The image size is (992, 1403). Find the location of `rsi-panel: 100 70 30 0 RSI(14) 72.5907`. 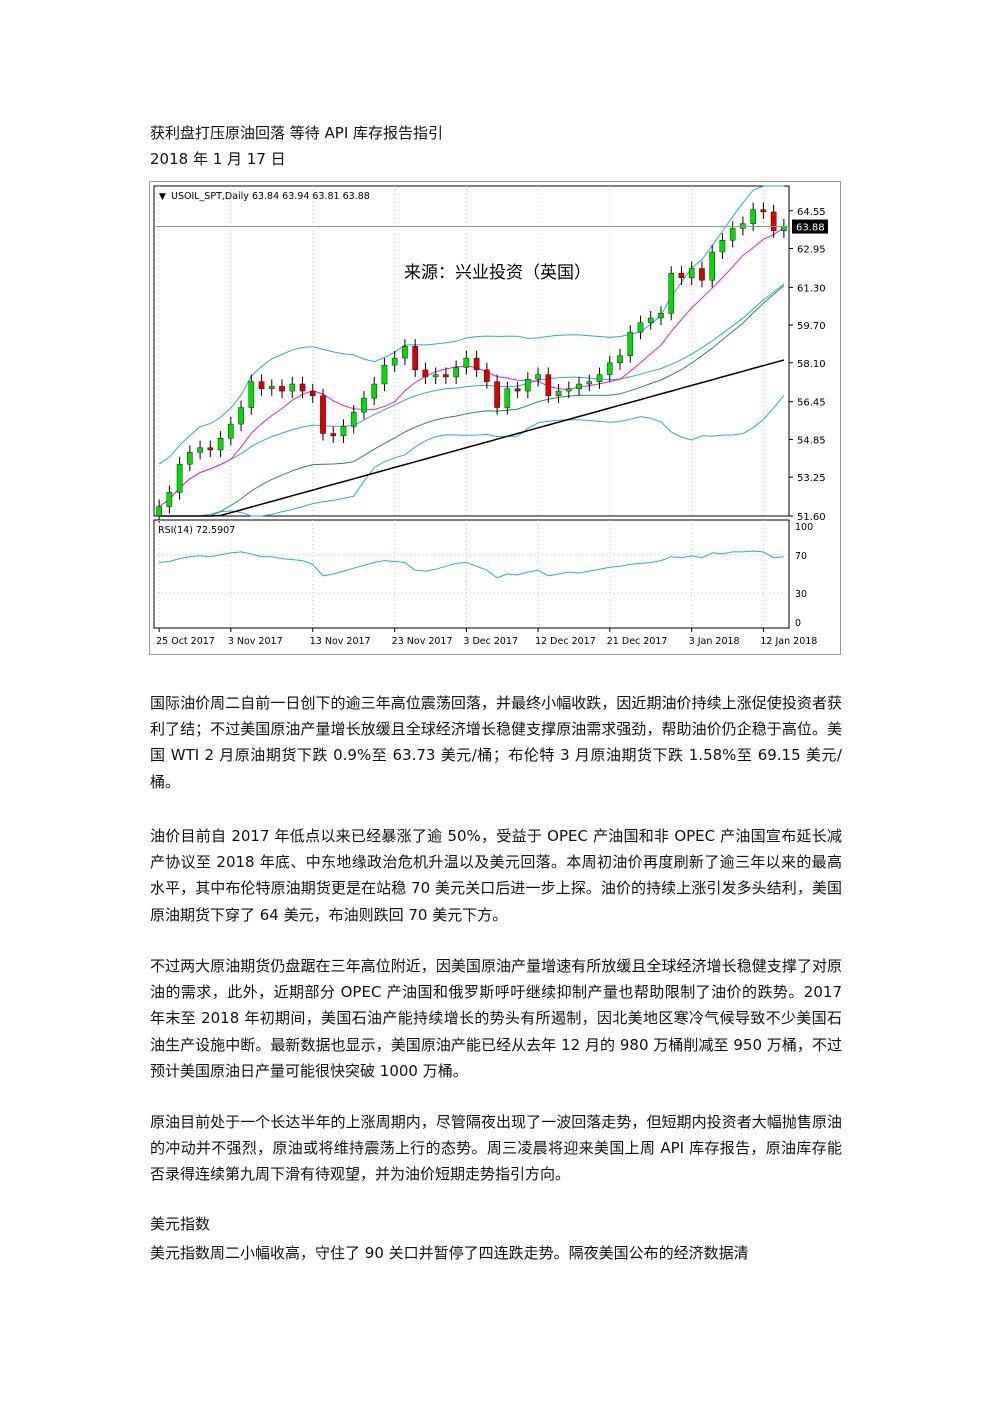

rsi-panel: 100 70 30 0 RSI(14) 72.5907 is located at coordinates (483, 574).